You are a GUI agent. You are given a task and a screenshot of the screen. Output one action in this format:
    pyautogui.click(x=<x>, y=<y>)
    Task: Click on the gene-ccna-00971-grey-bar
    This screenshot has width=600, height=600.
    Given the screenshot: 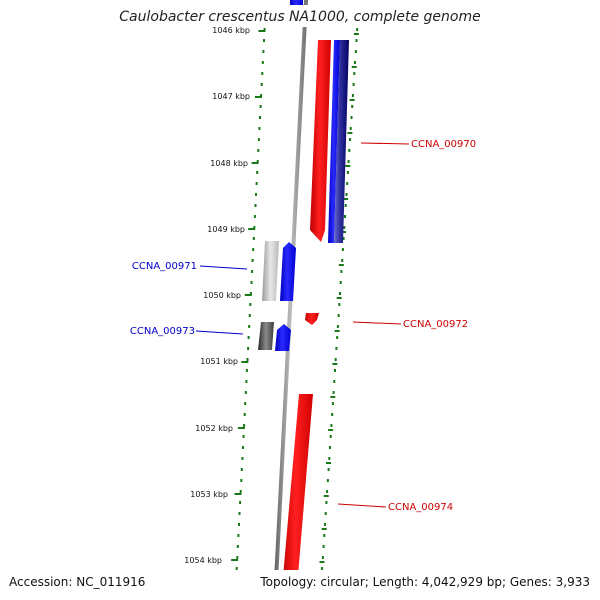 What is the action you would take?
    pyautogui.click(x=270, y=271)
    